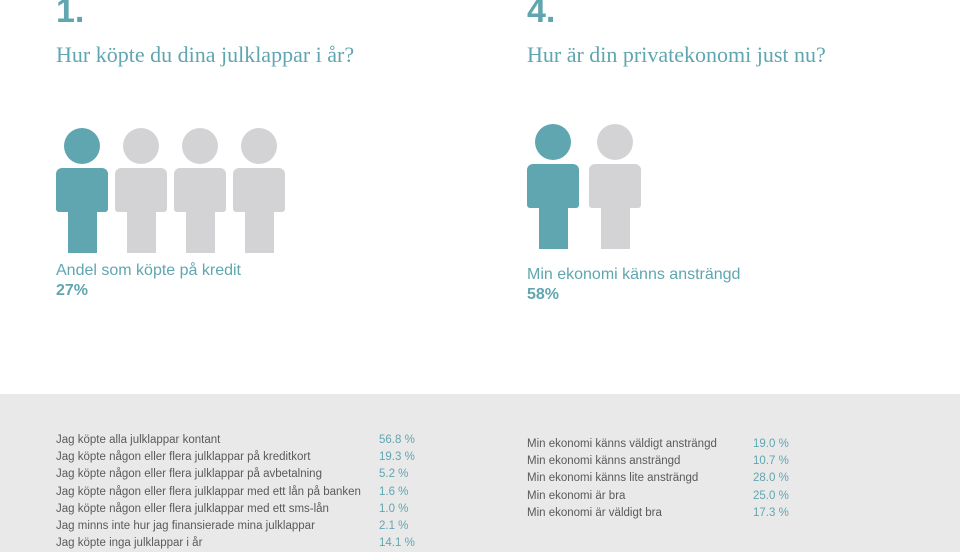 The image size is (960, 554). Describe the element at coordinates (148, 270) in the screenshot. I see `highlight-caption: Andel som köpte på kredit` at that location.